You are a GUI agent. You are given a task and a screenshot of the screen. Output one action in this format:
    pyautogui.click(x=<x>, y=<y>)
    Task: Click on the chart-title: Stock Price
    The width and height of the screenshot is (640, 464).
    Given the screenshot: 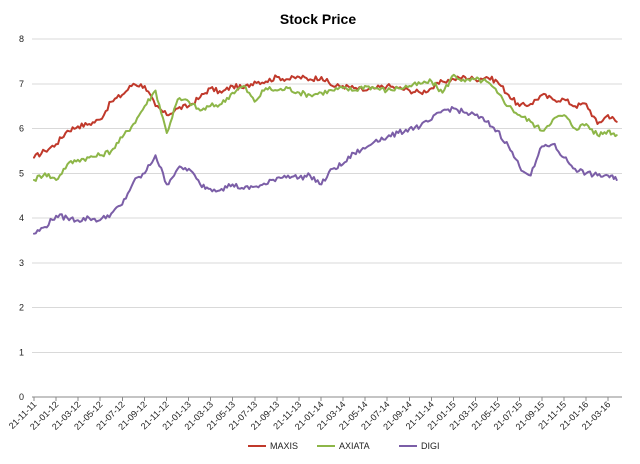 What is the action you would take?
    pyautogui.click(x=318, y=19)
    